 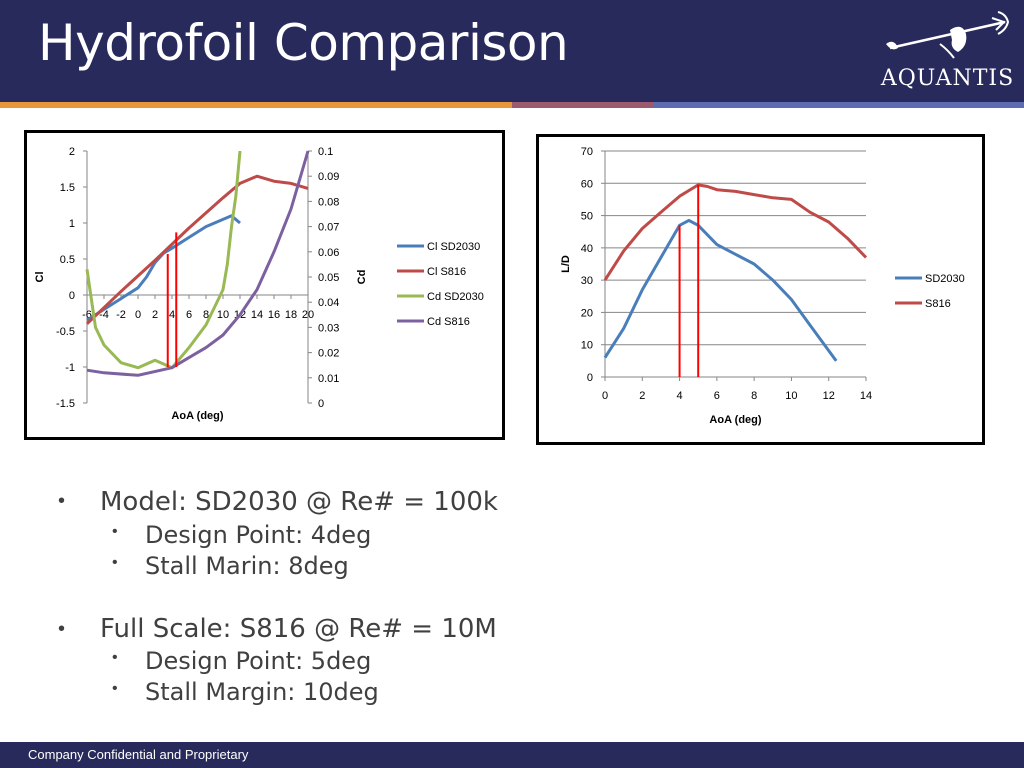 What do you see at coordinates (448, 322) in the screenshot?
I see `legend-label: Cd S816` at bounding box center [448, 322].